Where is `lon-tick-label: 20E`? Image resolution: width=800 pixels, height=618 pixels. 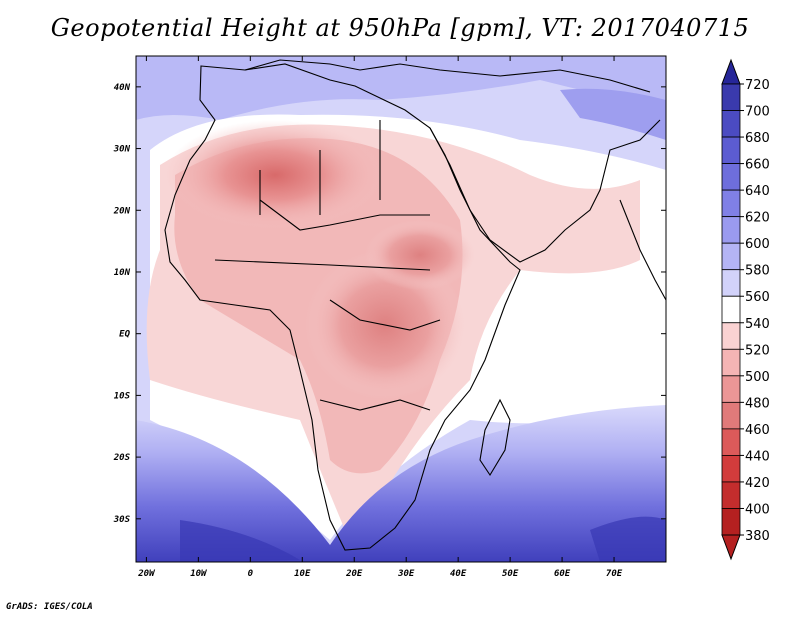
lon-tick-label: 20E is located at coordinates (354, 574).